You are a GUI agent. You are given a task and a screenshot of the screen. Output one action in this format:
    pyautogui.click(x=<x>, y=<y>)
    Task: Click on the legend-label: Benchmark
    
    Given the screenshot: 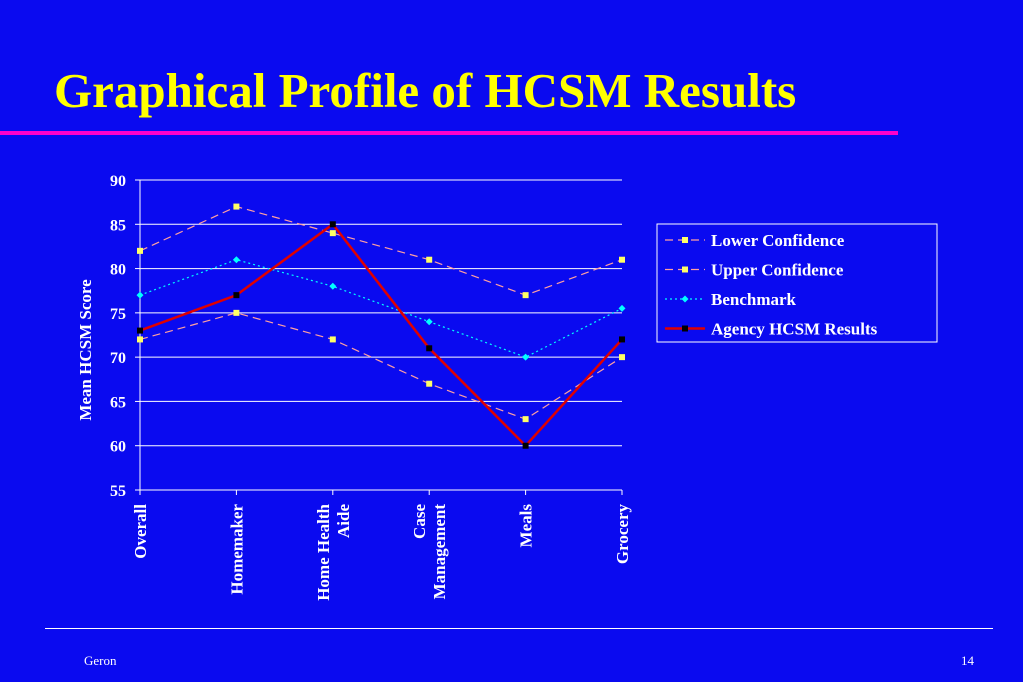 What is the action you would take?
    pyautogui.click(x=754, y=299)
    